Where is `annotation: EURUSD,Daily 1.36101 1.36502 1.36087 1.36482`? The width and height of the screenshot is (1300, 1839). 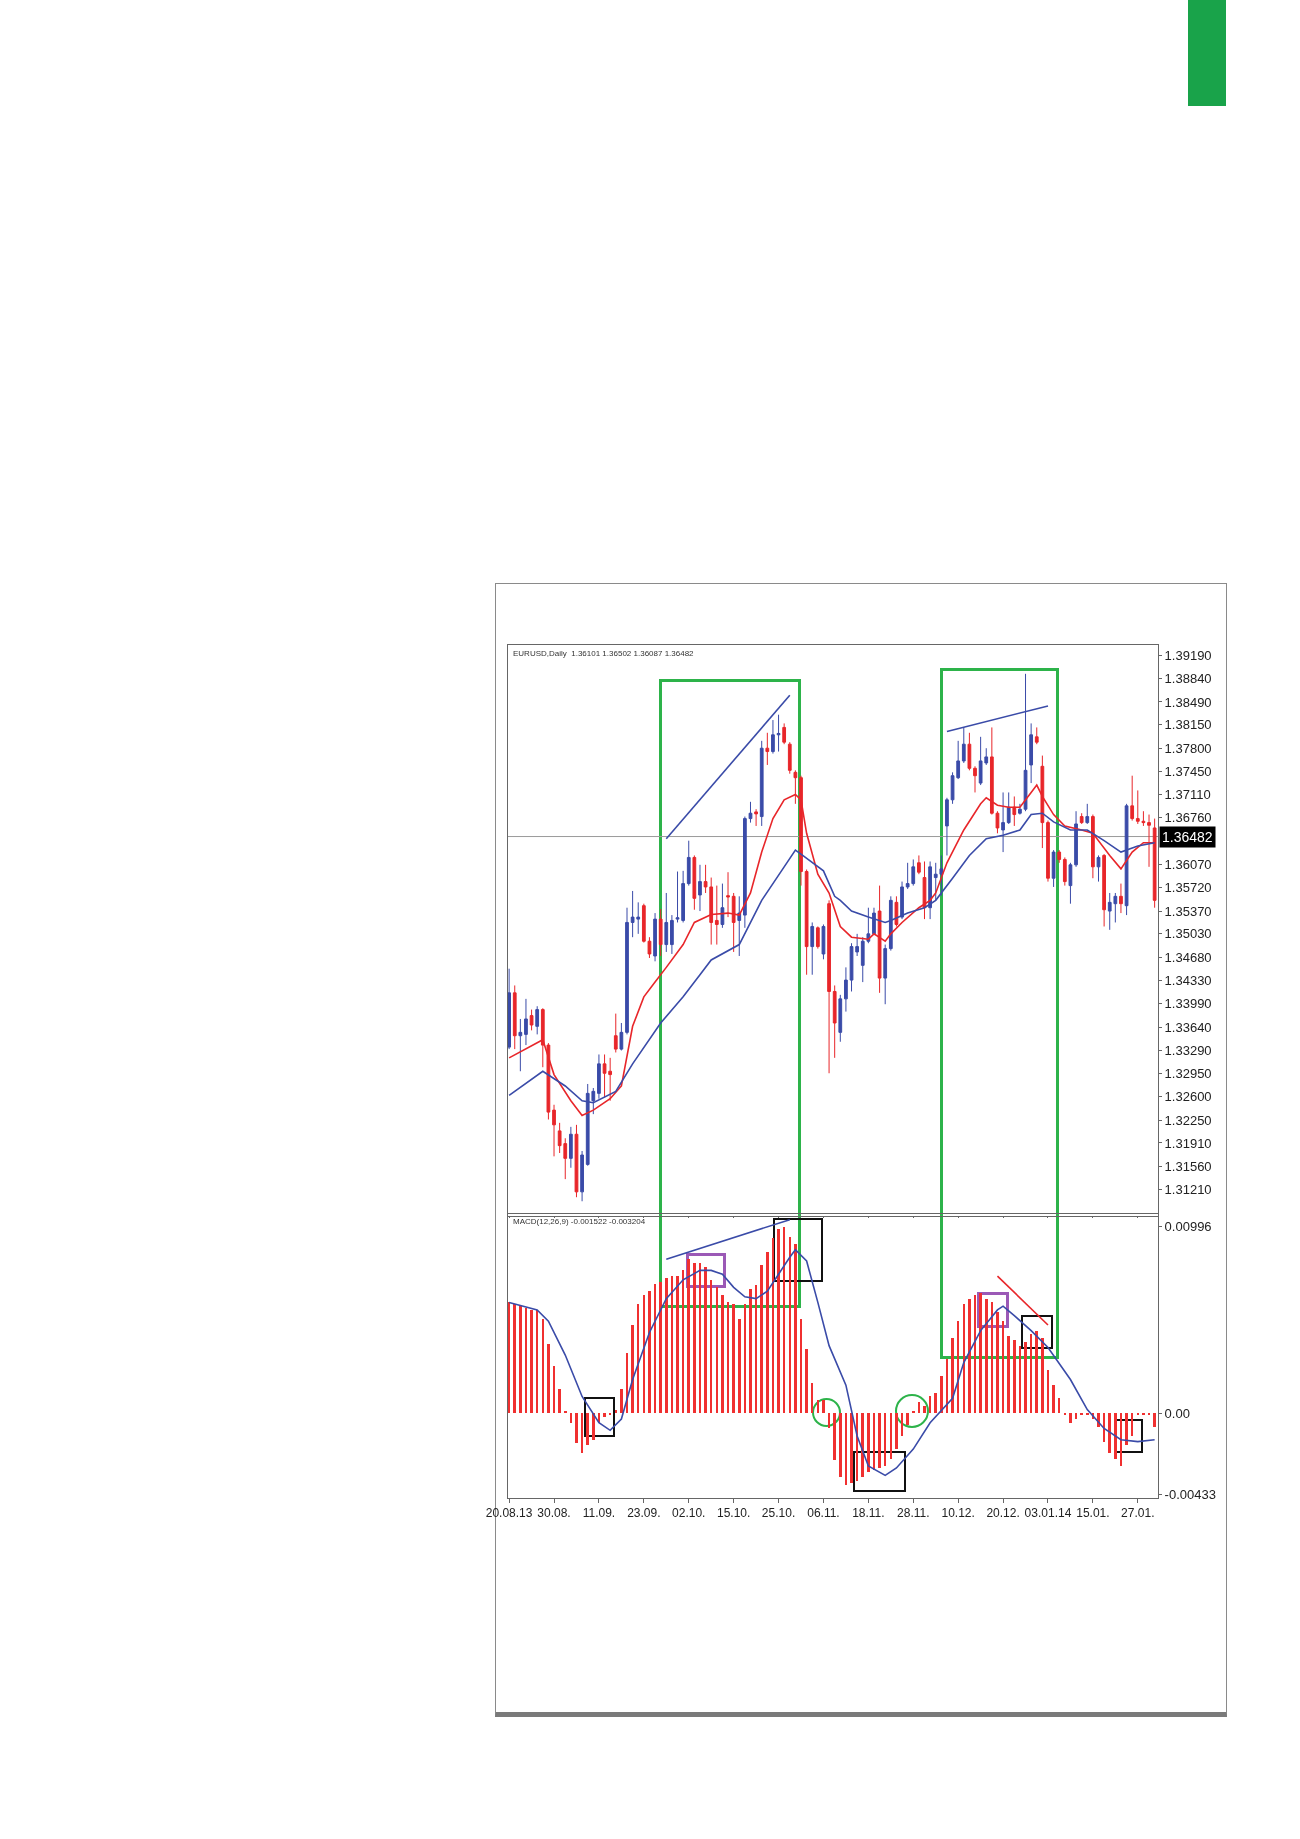 annotation: EURUSD,Daily 1.36101 1.36502 1.36087 1.36482 is located at coordinates (604, 653).